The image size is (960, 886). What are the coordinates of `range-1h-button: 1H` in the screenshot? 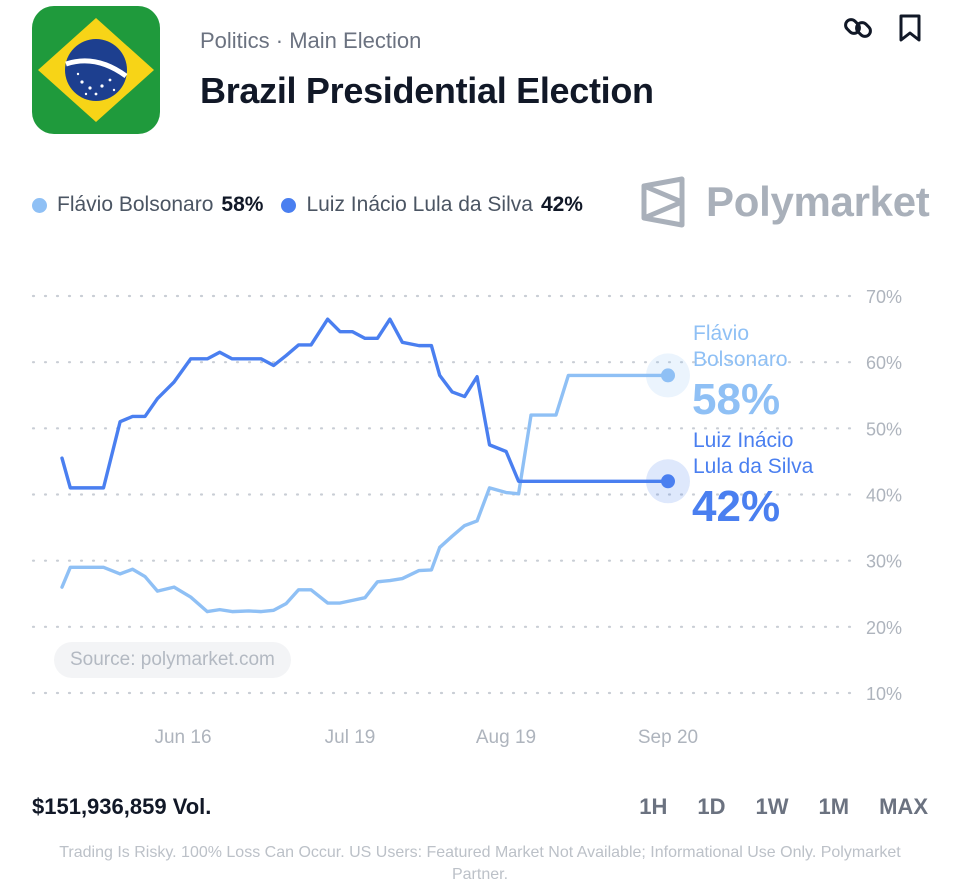 It's located at (653, 806).